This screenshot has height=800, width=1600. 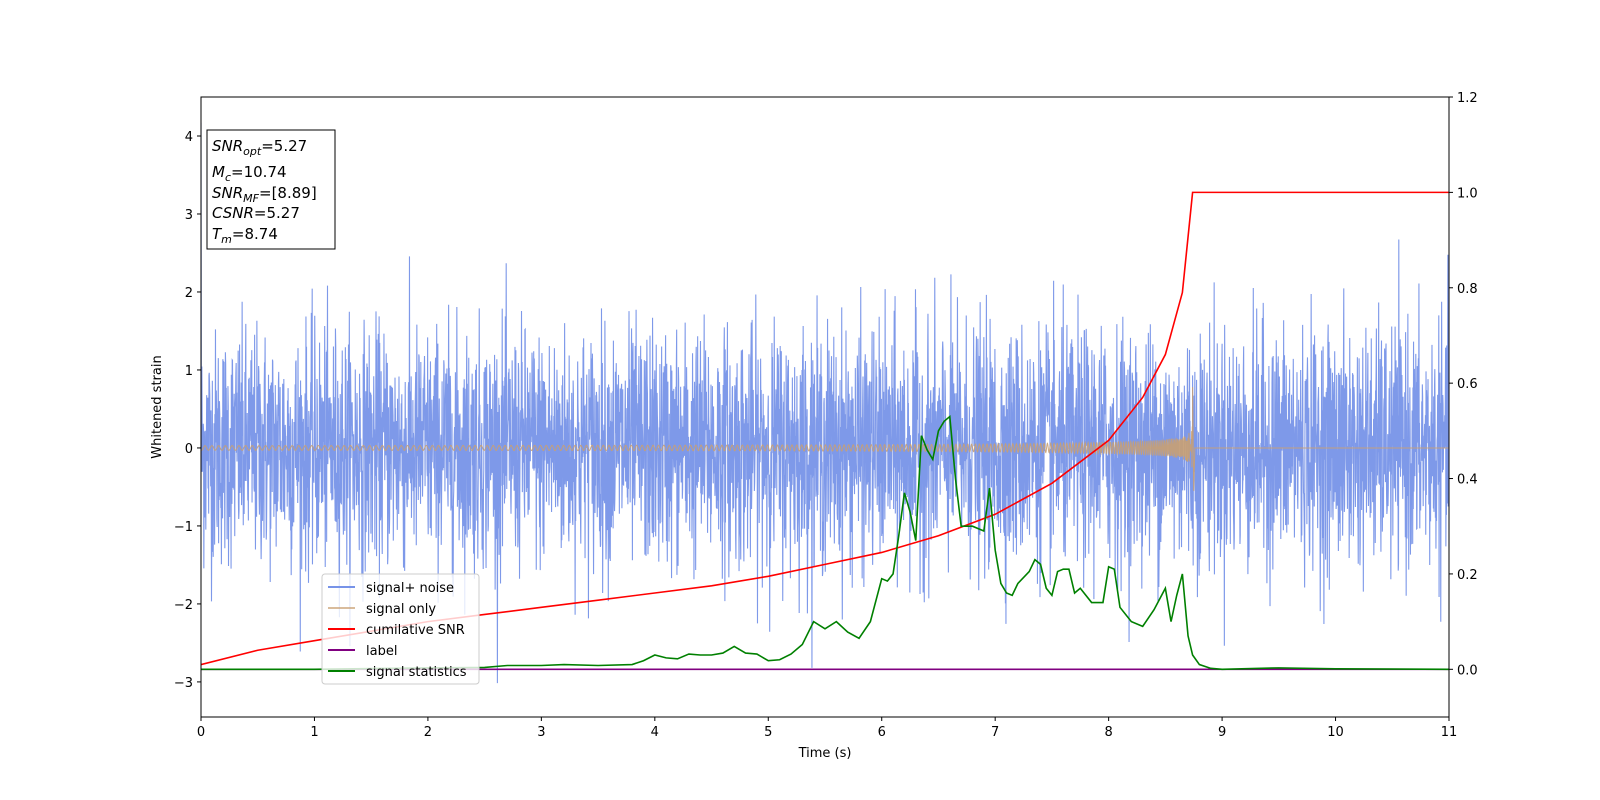 I want to click on legend-item-signal-noise: signal+ noise, so click(x=391, y=588).